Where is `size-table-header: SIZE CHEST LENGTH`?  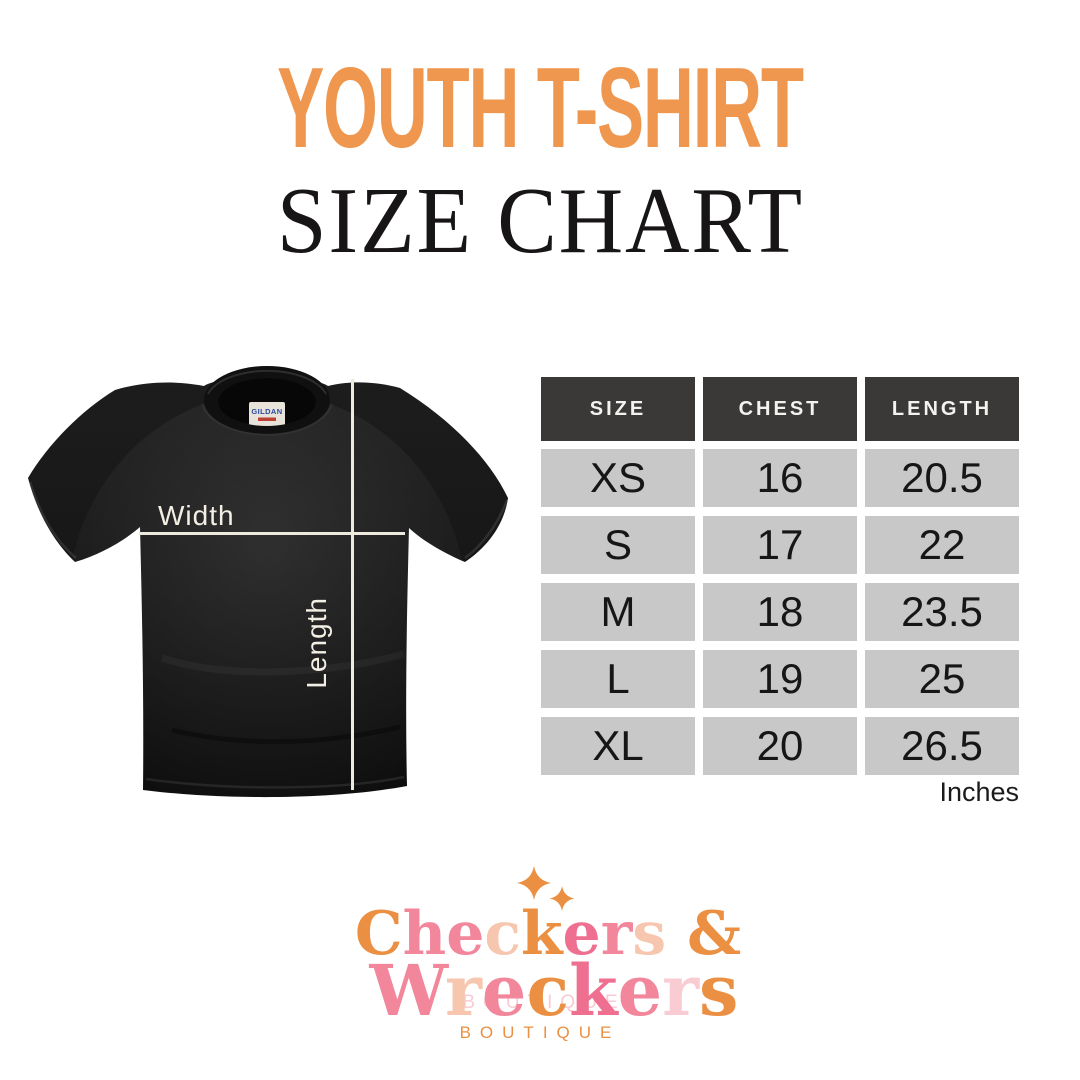 size-table-header: SIZE CHEST LENGTH is located at coordinates (780, 409).